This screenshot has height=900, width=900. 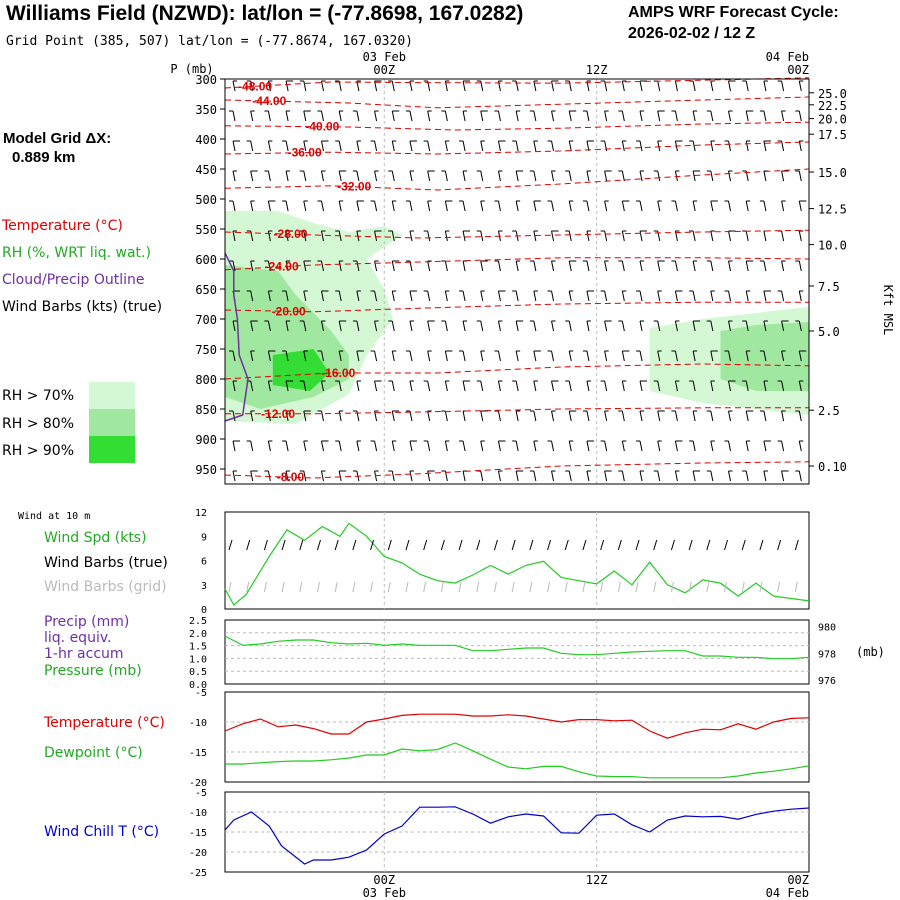 What do you see at coordinates (206, 200) in the screenshot?
I see `pressure-tick-label: 500` at bounding box center [206, 200].